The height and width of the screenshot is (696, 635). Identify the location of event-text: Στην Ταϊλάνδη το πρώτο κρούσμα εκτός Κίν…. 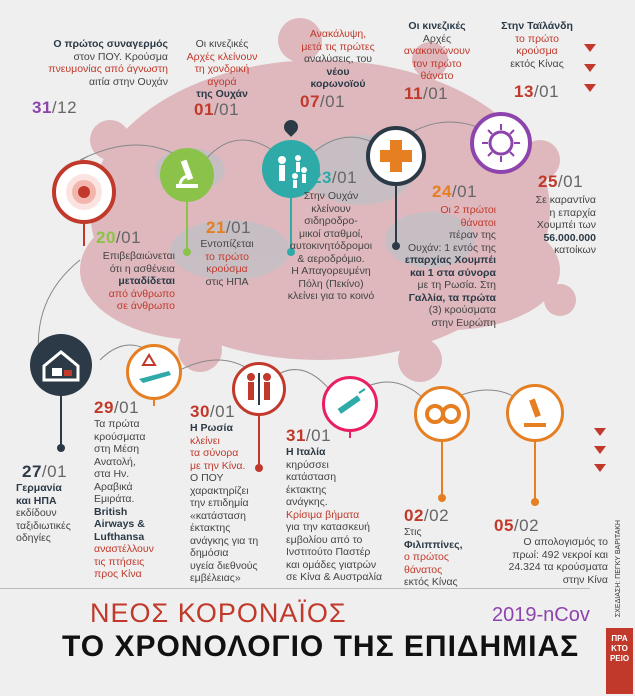
(537, 45).